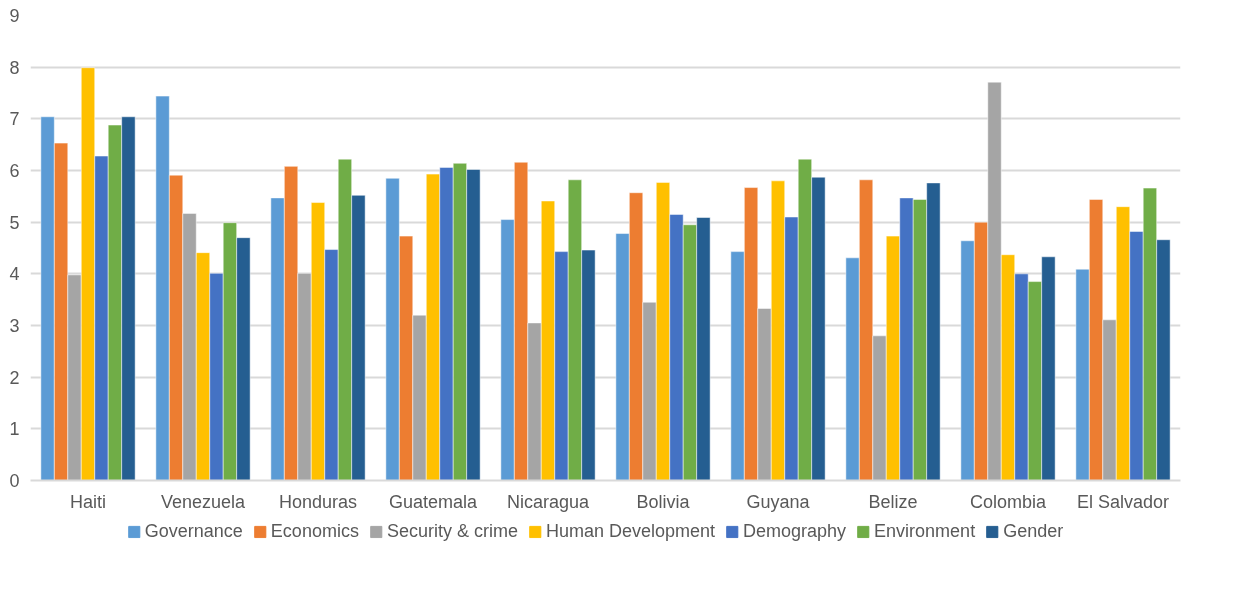 The image size is (1246, 608). What do you see at coordinates (925, 531) in the screenshot?
I see `legend-label: Environment` at bounding box center [925, 531].